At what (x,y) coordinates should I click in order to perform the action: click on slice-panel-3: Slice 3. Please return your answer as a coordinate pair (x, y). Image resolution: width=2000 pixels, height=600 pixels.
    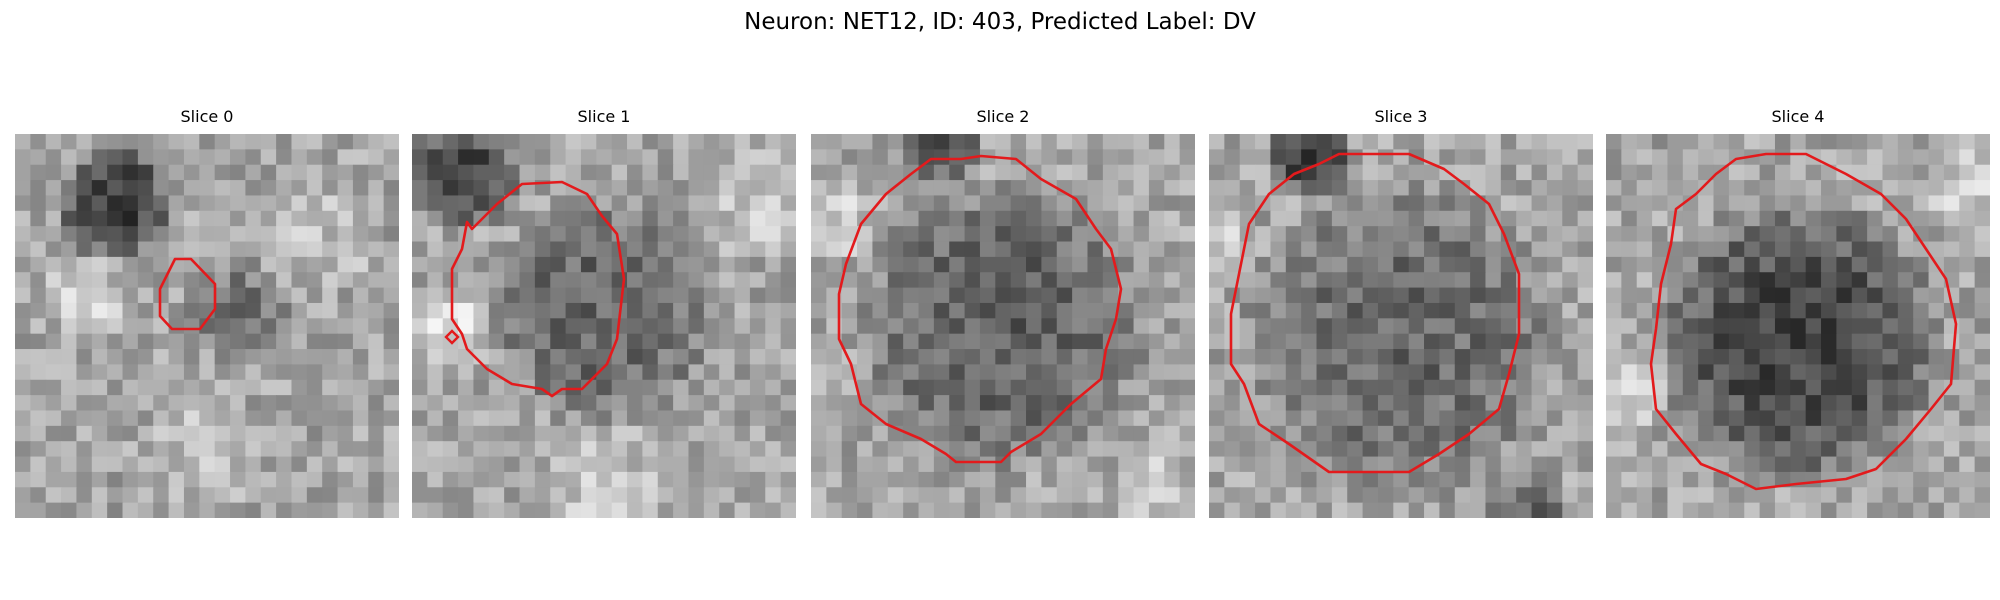
    Looking at the image, I should click on (1401, 312).